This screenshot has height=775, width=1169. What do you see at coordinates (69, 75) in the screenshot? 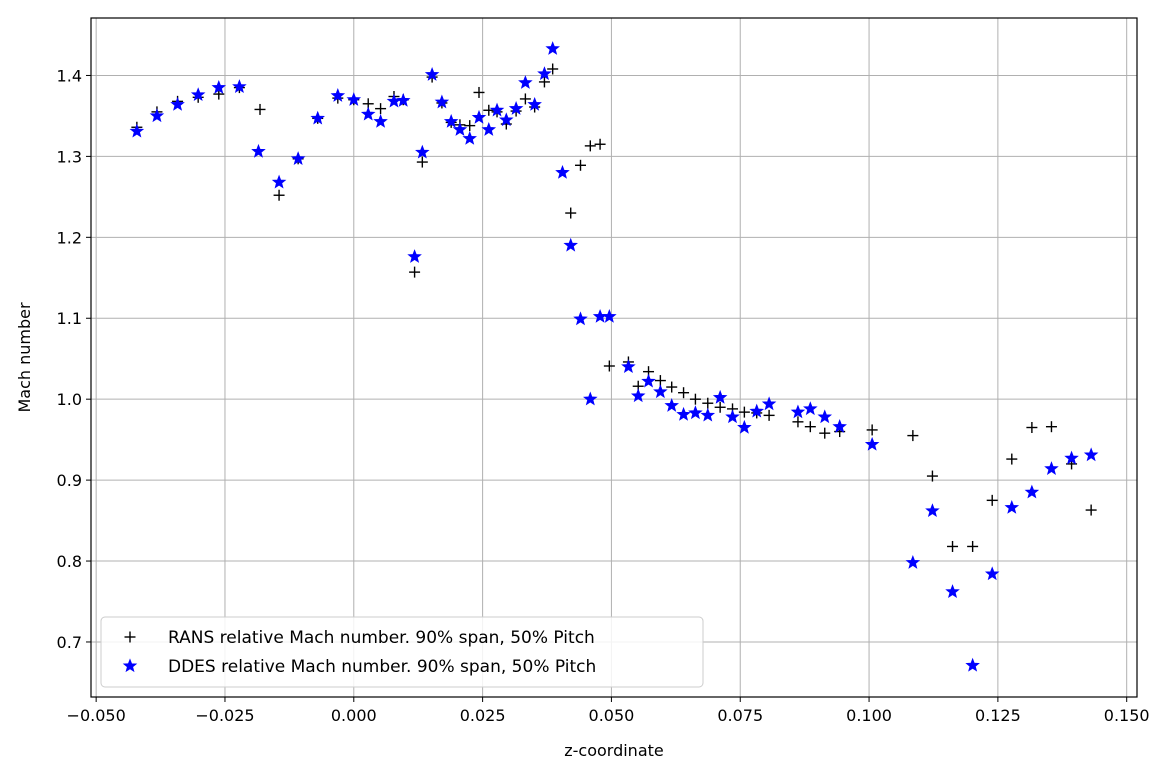
I see `y-tick-label: 1.4` at bounding box center [69, 75].